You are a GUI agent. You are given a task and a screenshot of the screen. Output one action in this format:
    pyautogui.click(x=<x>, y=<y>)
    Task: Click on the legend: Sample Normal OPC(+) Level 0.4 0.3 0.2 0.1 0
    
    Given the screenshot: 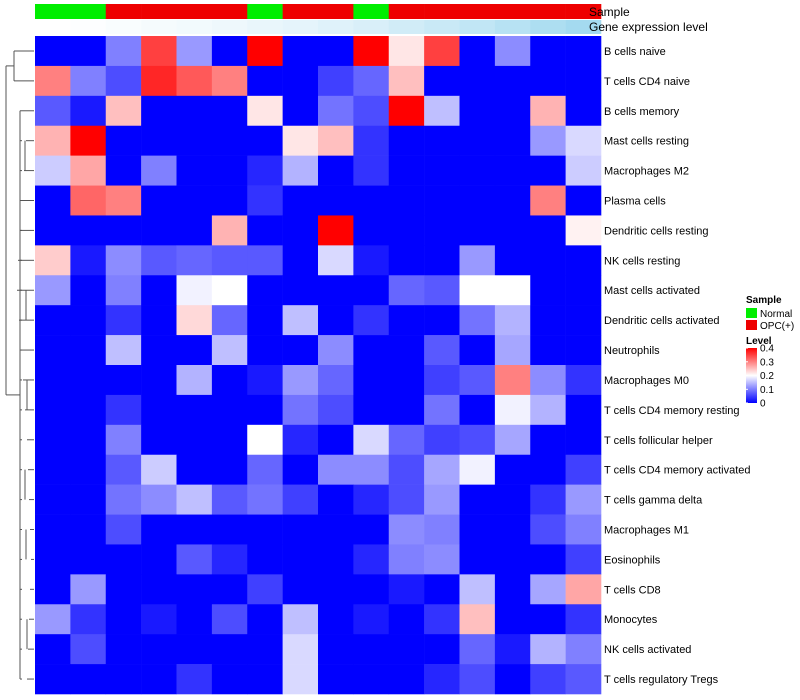 What is the action you would take?
    pyautogui.click(x=770, y=352)
    